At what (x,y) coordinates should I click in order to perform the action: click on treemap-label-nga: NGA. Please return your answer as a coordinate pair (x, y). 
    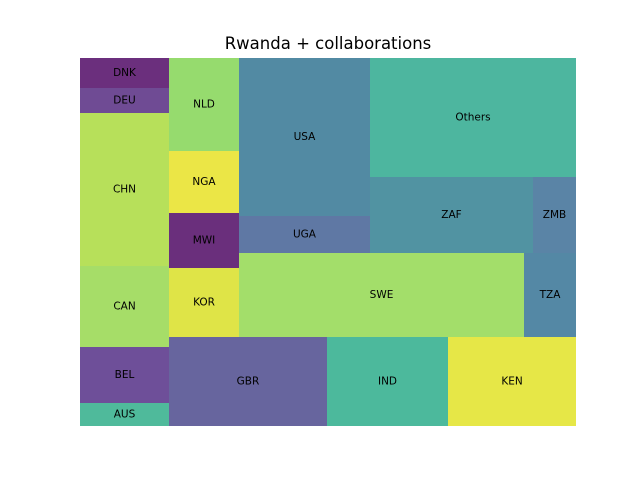
    Looking at the image, I should click on (204, 182).